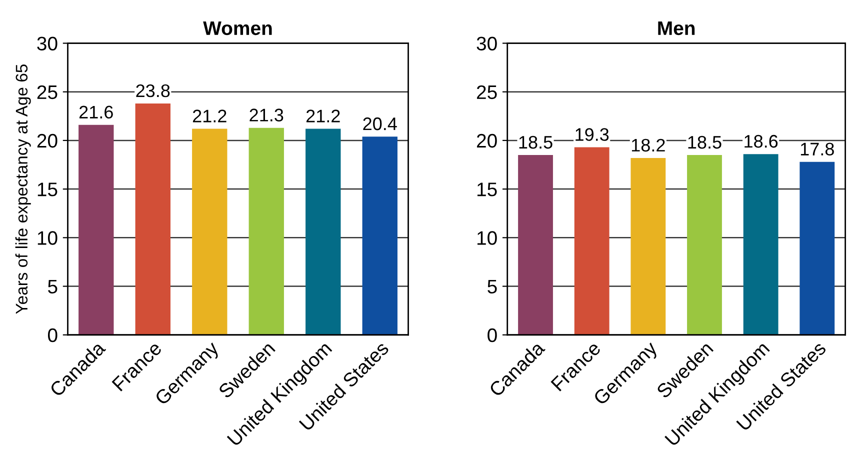 This screenshot has width=847, height=460. I want to click on data-label: 18.6, so click(761, 141).